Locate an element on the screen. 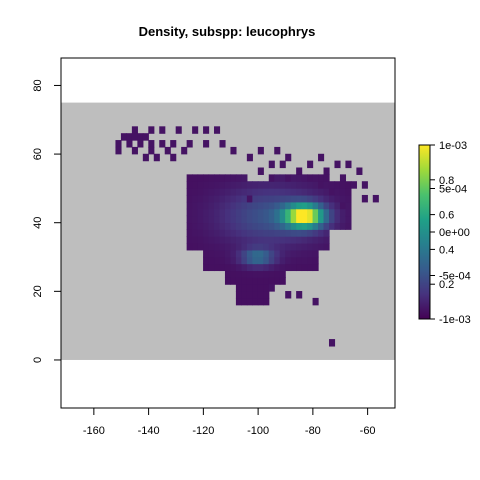 Image resolution: width=480 pixels, height=480 pixels. colorbar-tick-label: 0.6 is located at coordinates (446, 216).